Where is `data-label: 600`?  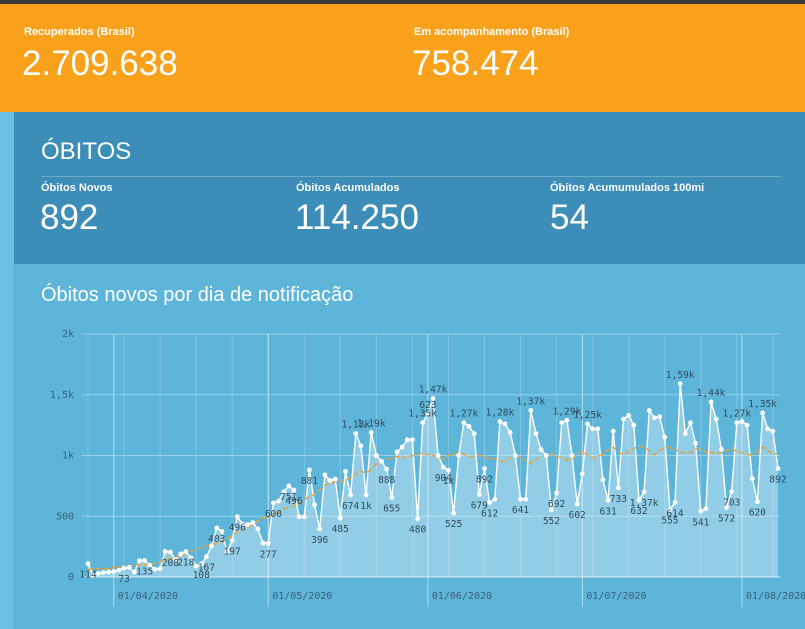
data-label: 600 is located at coordinates (273, 514).